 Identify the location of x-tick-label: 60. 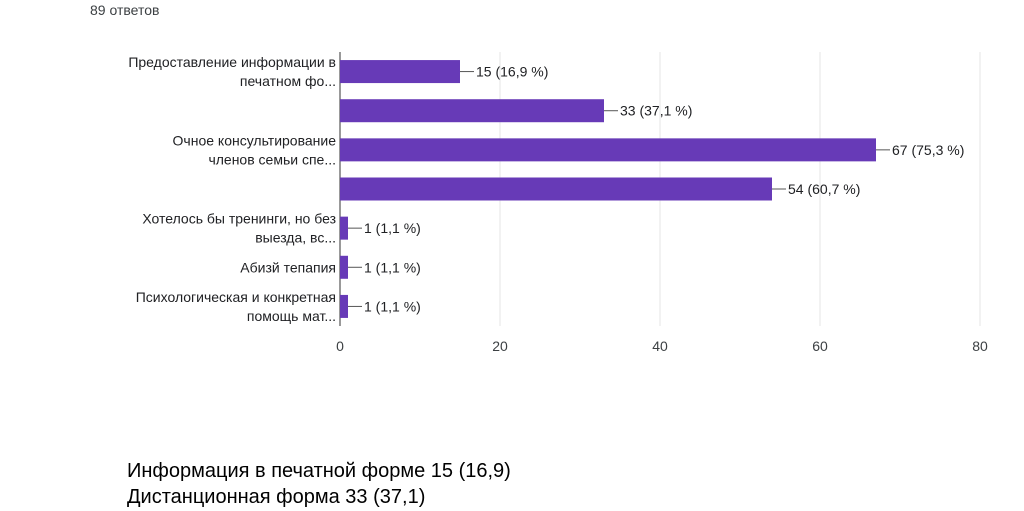
(820, 346).